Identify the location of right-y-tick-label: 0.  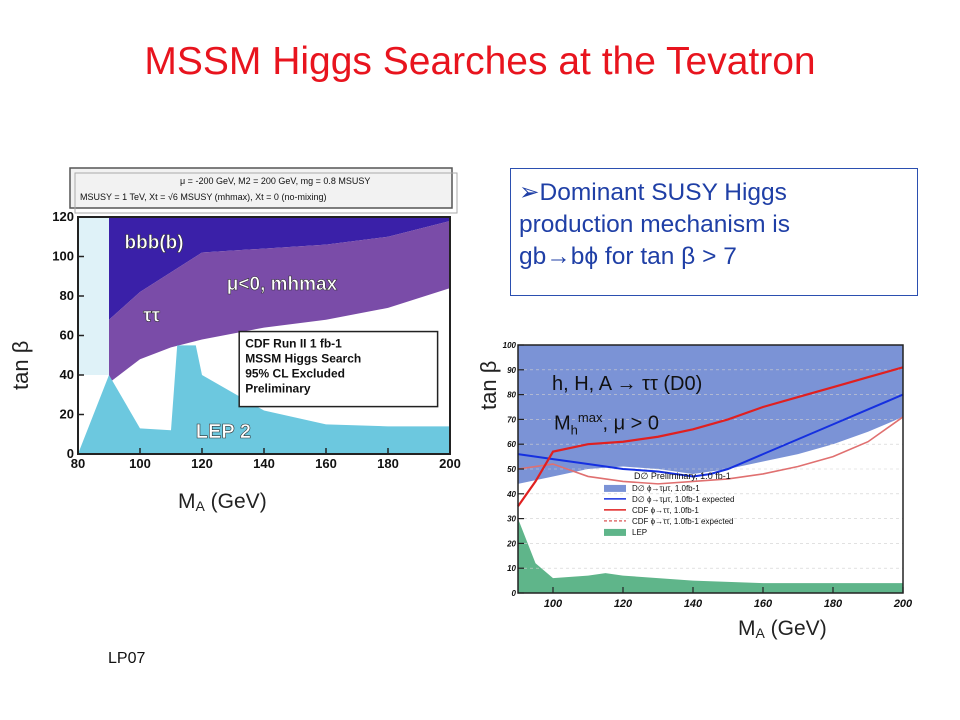
(514, 593).